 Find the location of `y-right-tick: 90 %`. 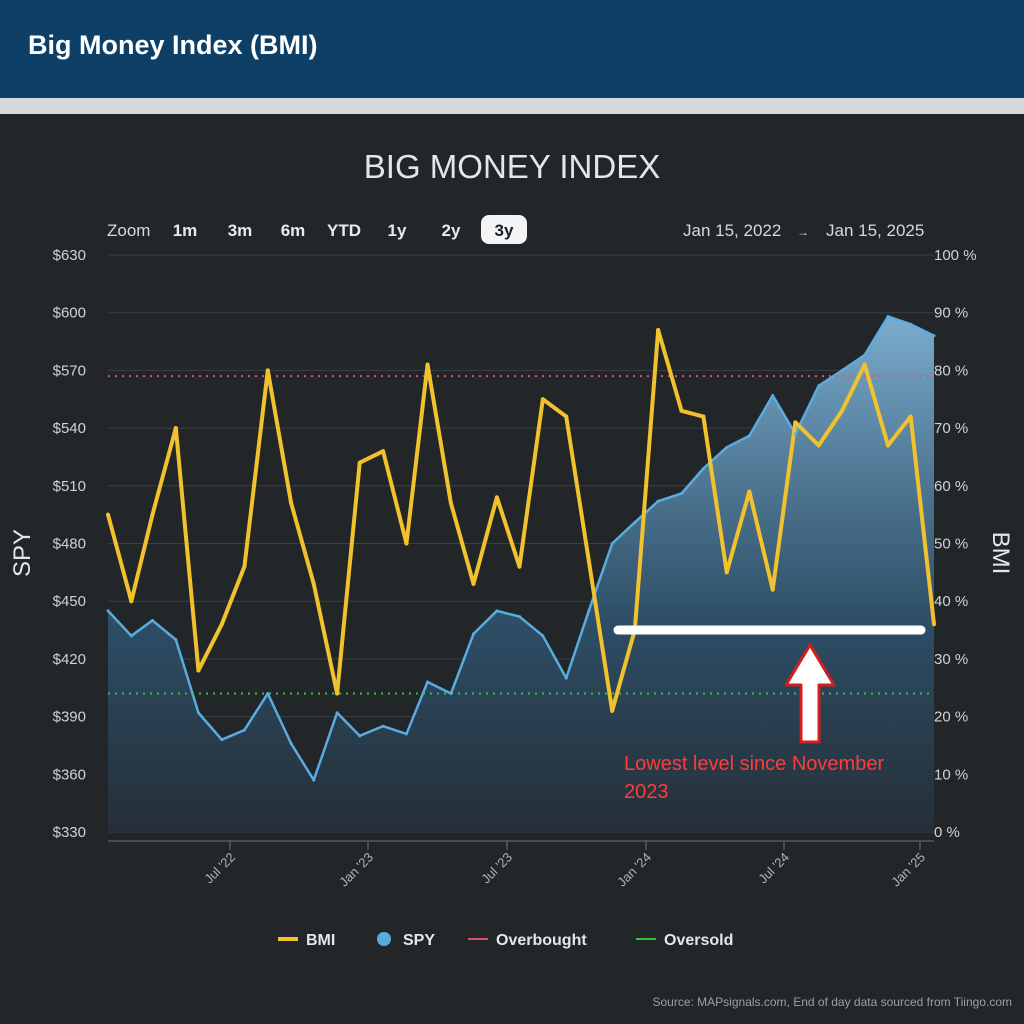

y-right-tick: 90 % is located at coordinates (951, 313).